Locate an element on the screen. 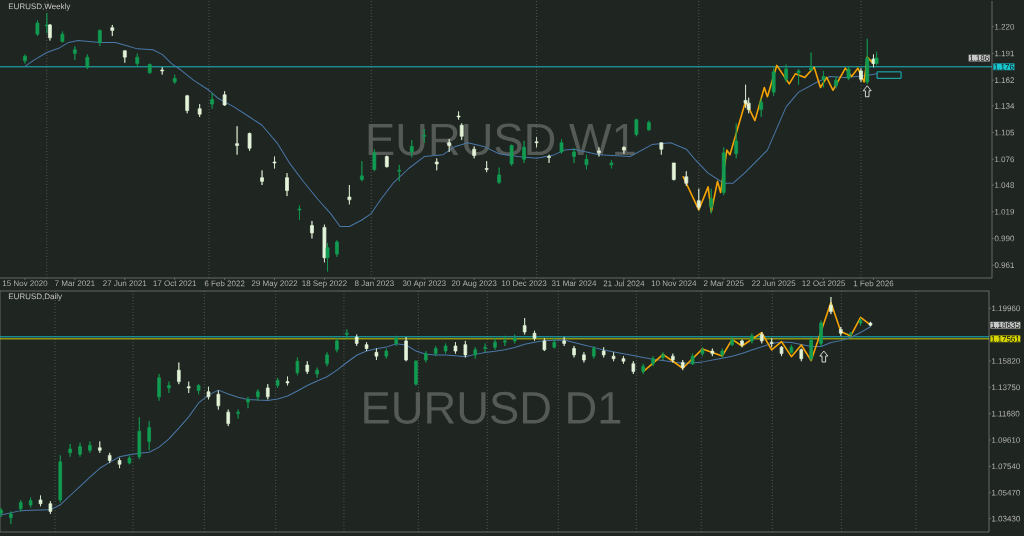  x-tick-label: 27 Jun 2021 is located at coordinates (125, 283).